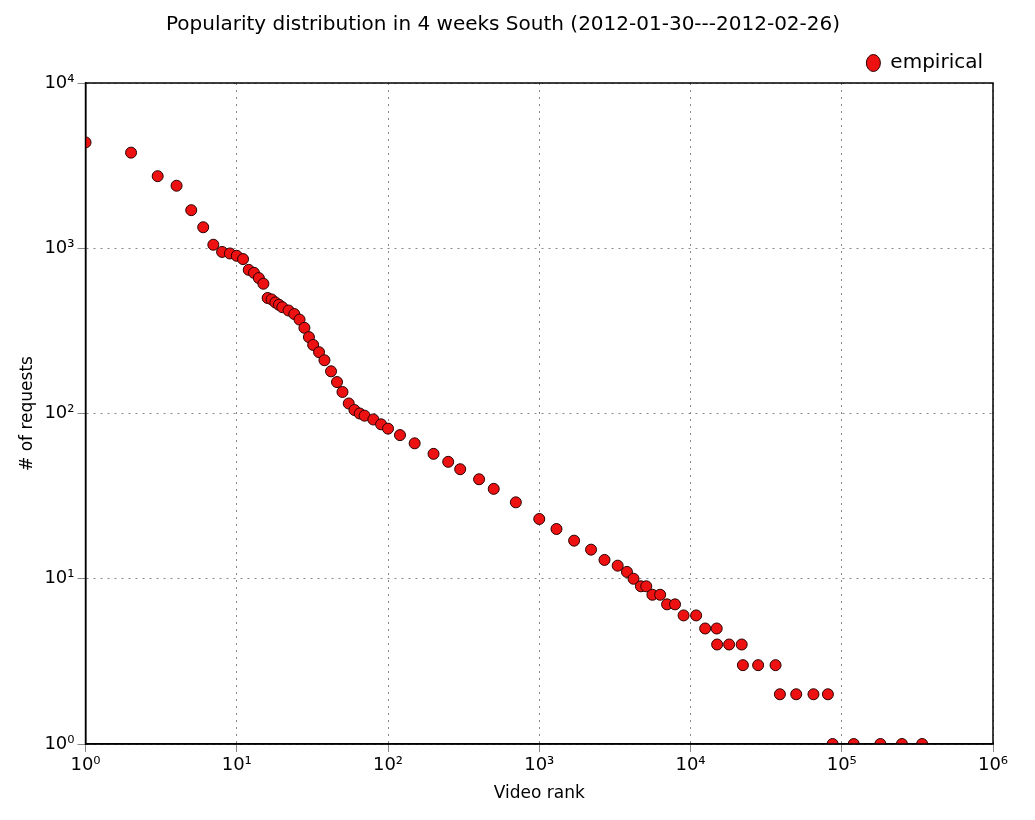  Describe the element at coordinates (503, 23) in the screenshot. I see `chart-title: Popularity distribution in 4 weeks South (2012-01-30---2012-02-26)` at that location.